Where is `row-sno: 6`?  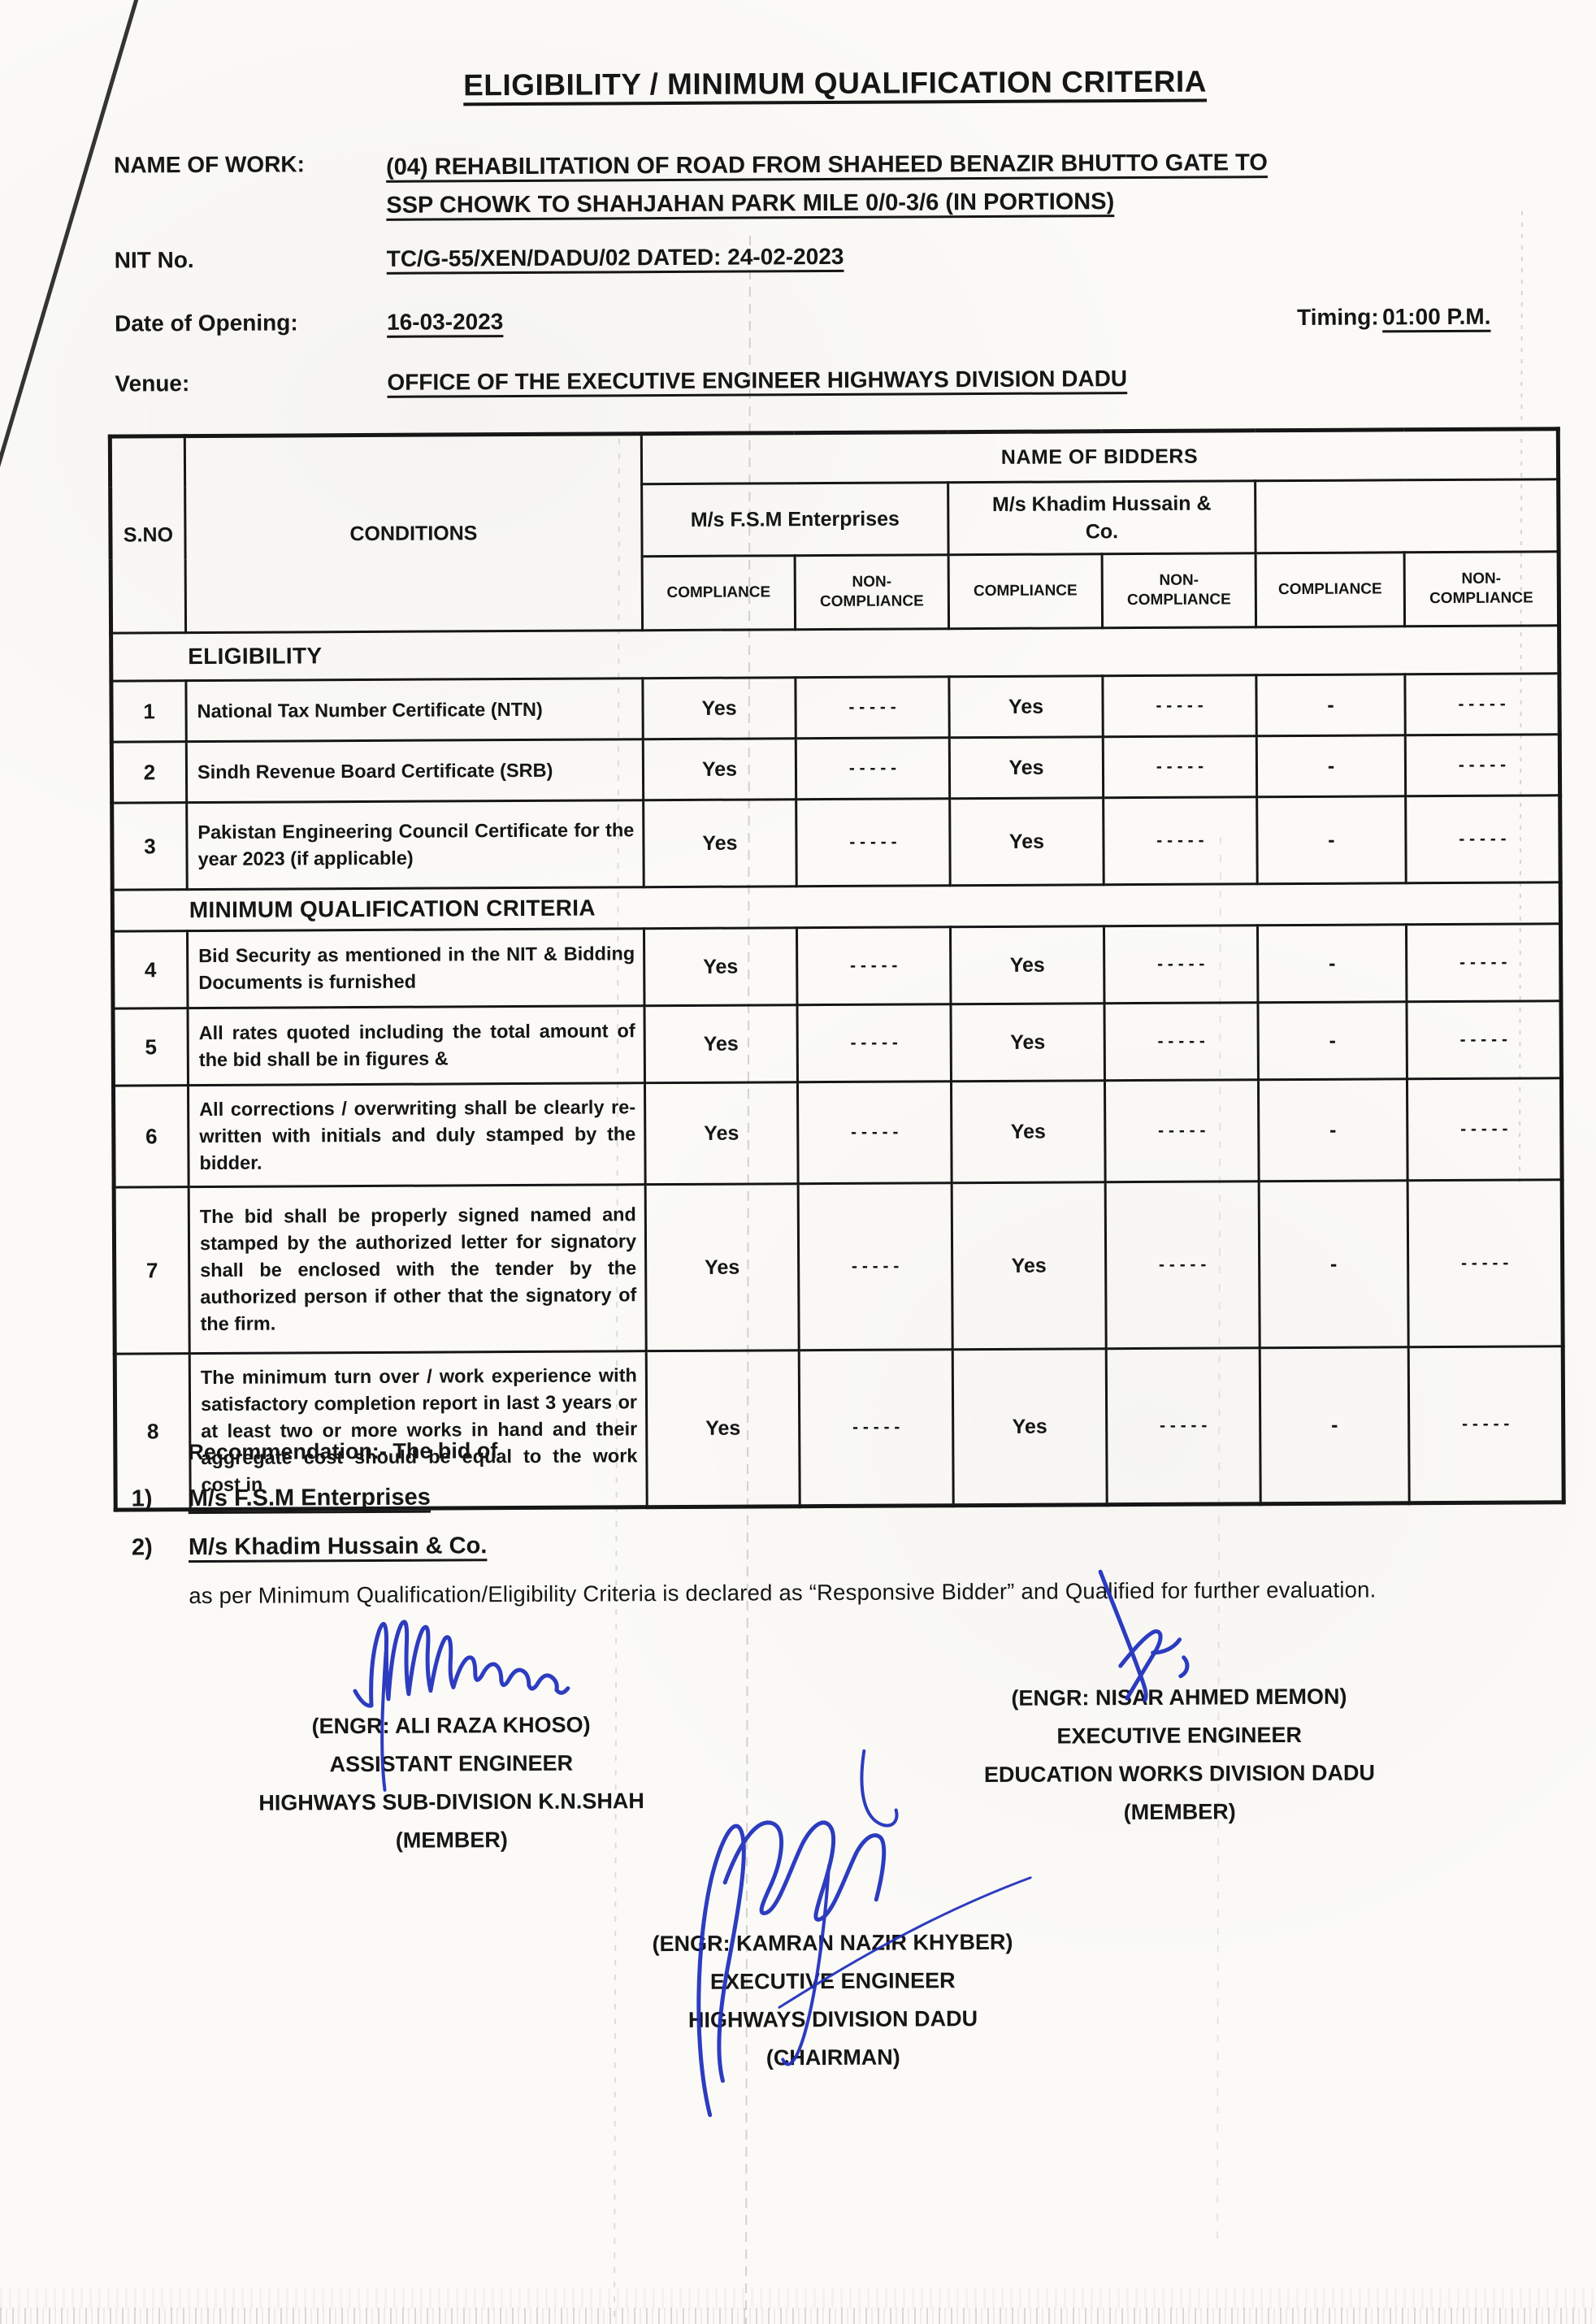 row-sno: 6 is located at coordinates (151, 1136).